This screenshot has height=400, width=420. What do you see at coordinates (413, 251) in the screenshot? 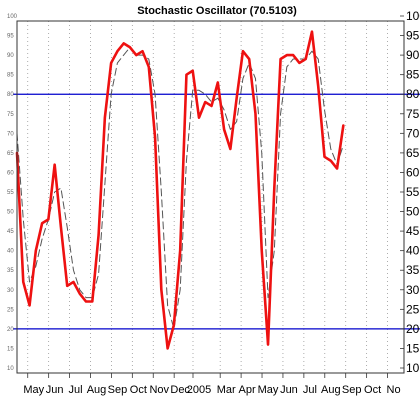
I see `y-tick-label: 40` at bounding box center [413, 251].